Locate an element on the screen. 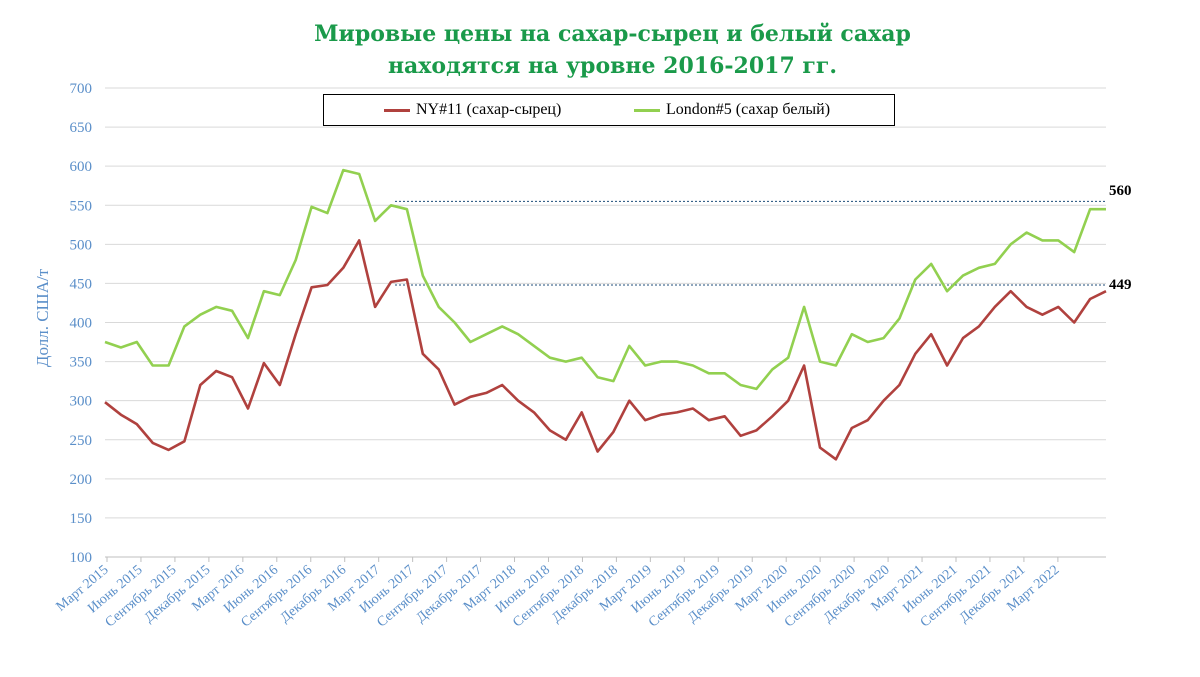 This screenshot has height=677, width=1200. y-tick-label-400: 400 is located at coordinates (81, 324).